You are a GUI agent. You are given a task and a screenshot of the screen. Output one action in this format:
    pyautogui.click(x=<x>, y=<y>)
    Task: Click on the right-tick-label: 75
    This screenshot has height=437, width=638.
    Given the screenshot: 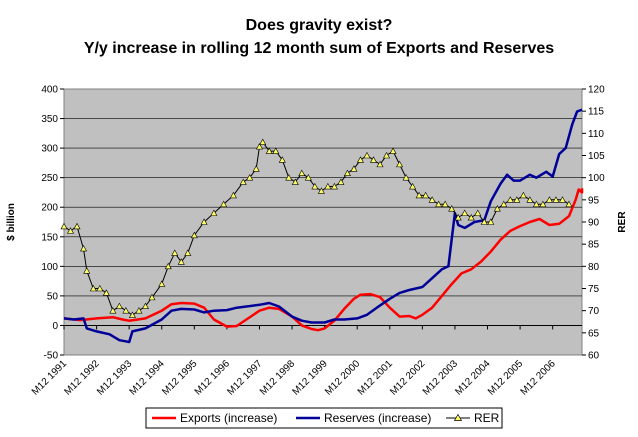 What is the action you would take?
    pyautogui.click(x=594, y=289)
    